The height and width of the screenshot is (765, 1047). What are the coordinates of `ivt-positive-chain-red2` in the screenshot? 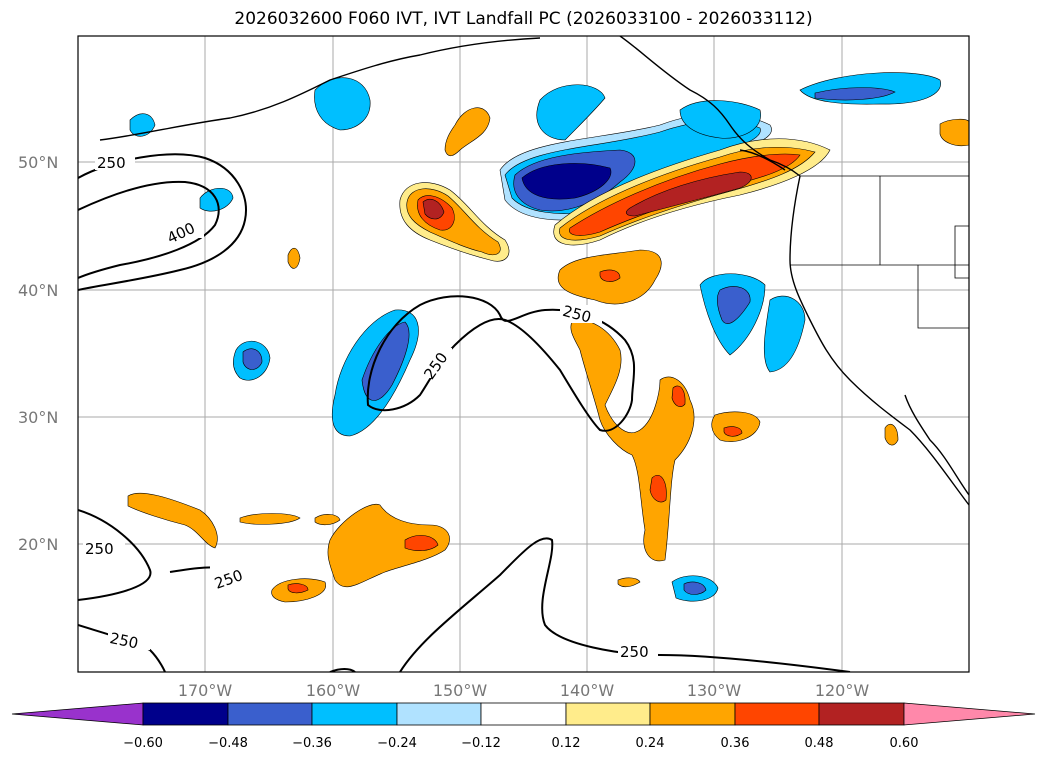 It's located at (678, 396).